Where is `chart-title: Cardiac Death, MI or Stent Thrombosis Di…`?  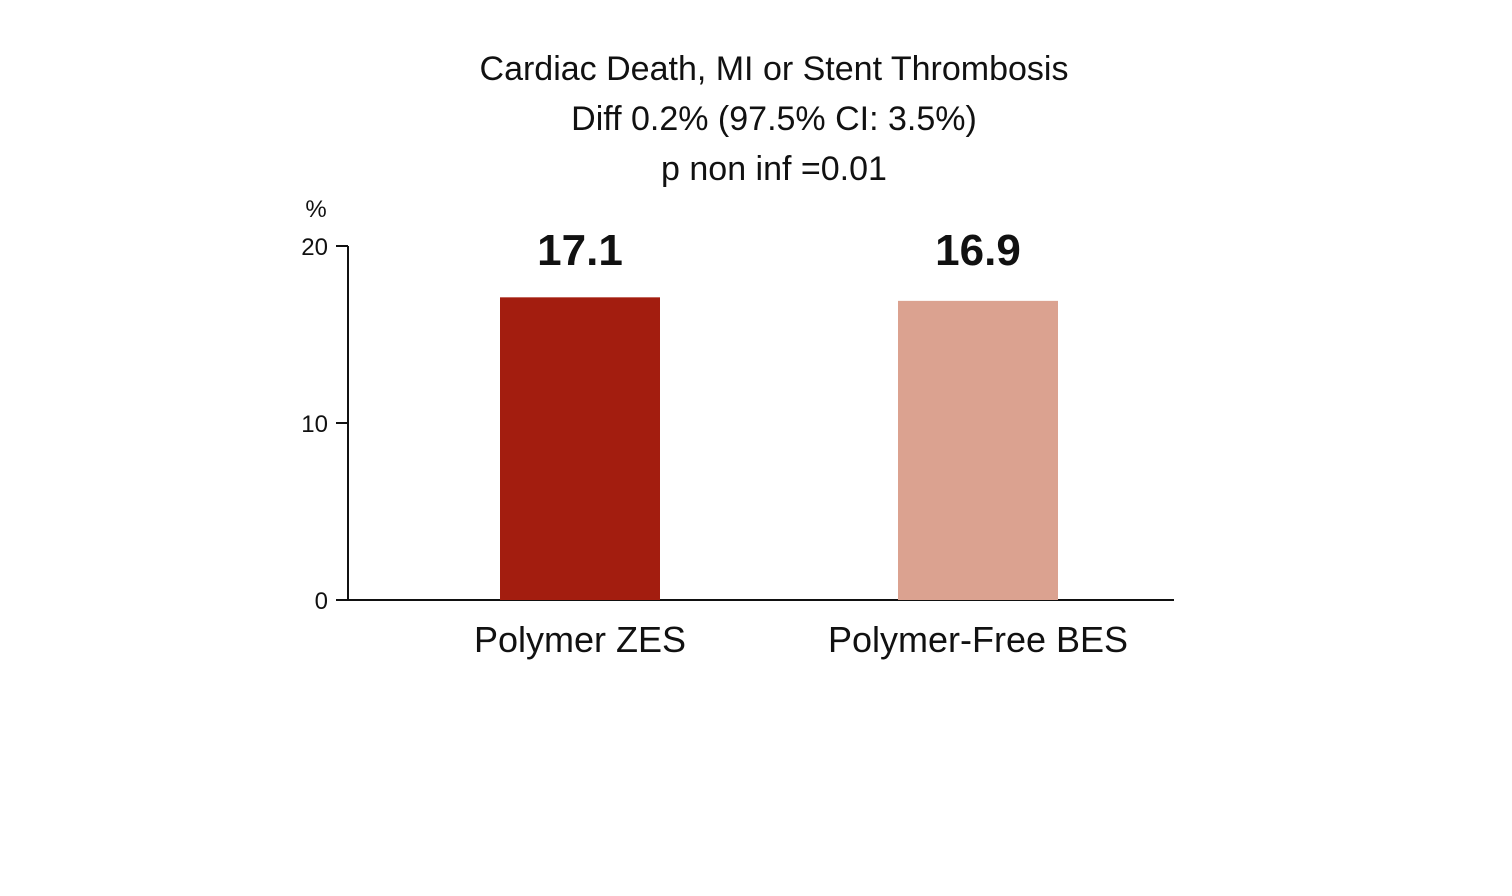
chart-title: Cardiac Death, MI or Stent Thrombosis Di… is located at coordinates (774, 119).